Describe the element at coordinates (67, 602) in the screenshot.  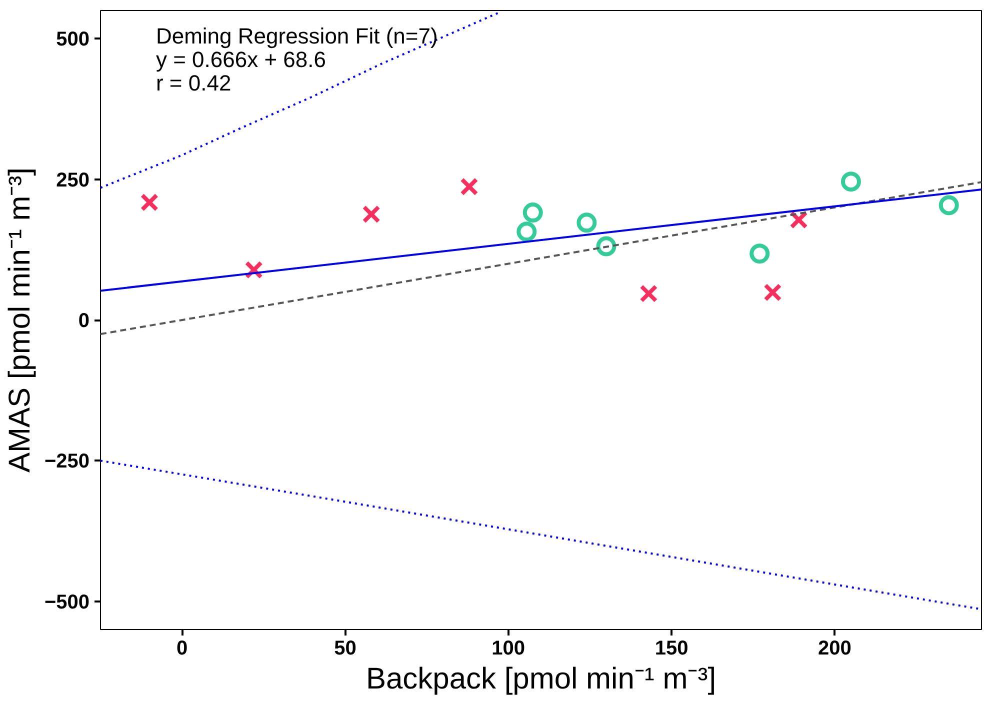
I see `y-tick-label: −500` at that location.